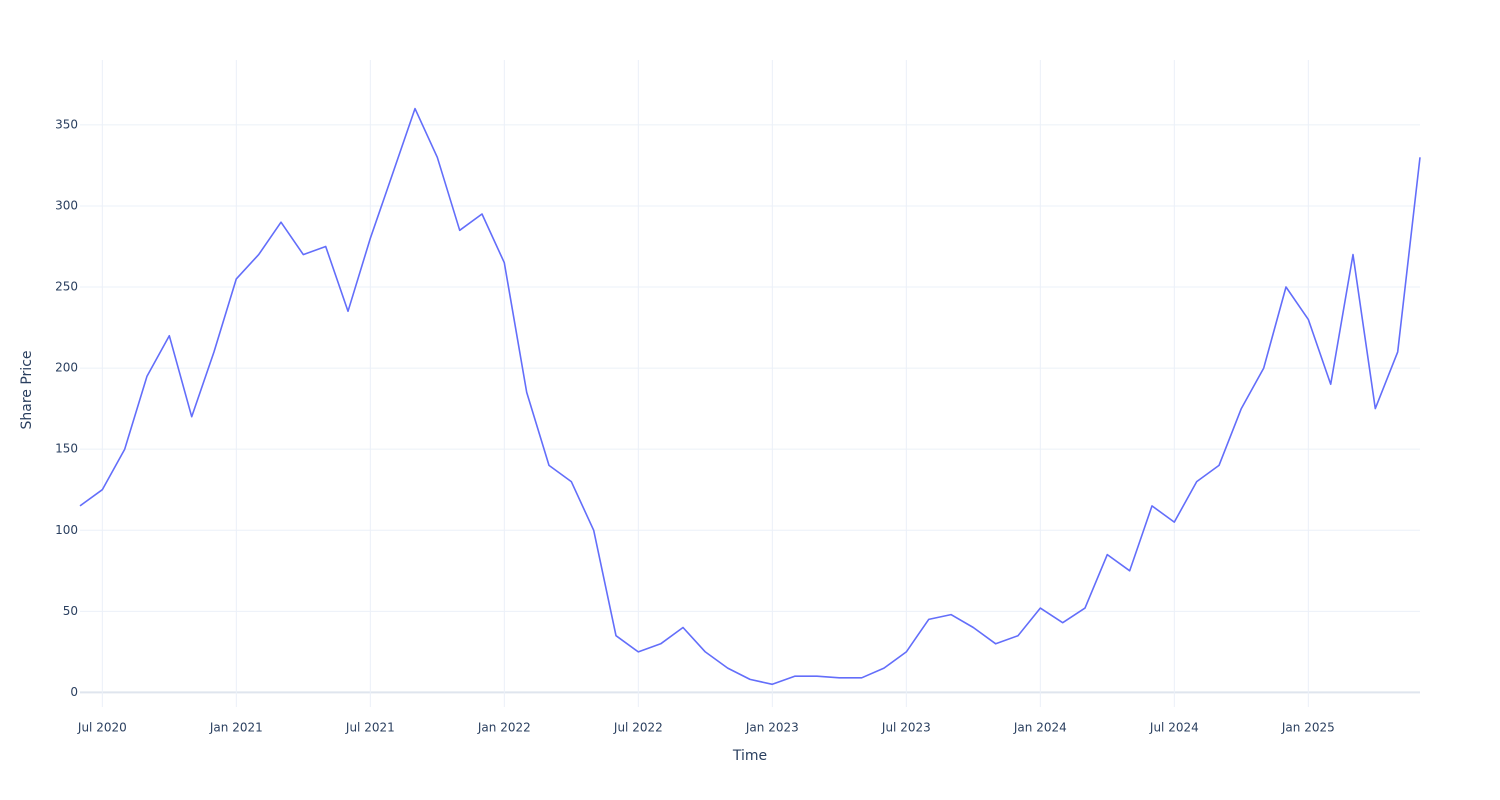 Image resolution: width=1500 pixels, height=800 pixels. What do you see at coordinates (66, 368) in the screenshot?
I see `y-tick-label: 200` at bounding box center [66, 368].